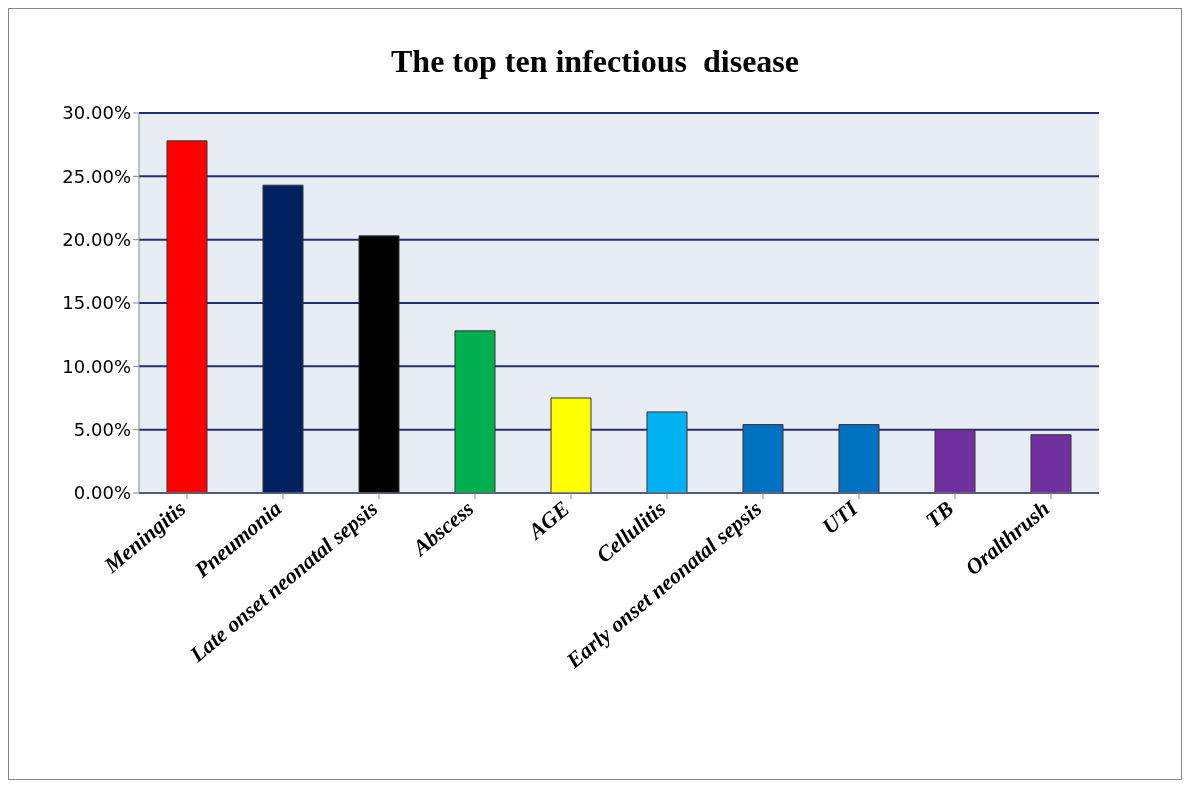 This screenshot has height=786, width=1188. What do you see at coordinates (840, 517) in the screenshot?
I see `x-tick-label: UTI` at bounding box center [840, 517].